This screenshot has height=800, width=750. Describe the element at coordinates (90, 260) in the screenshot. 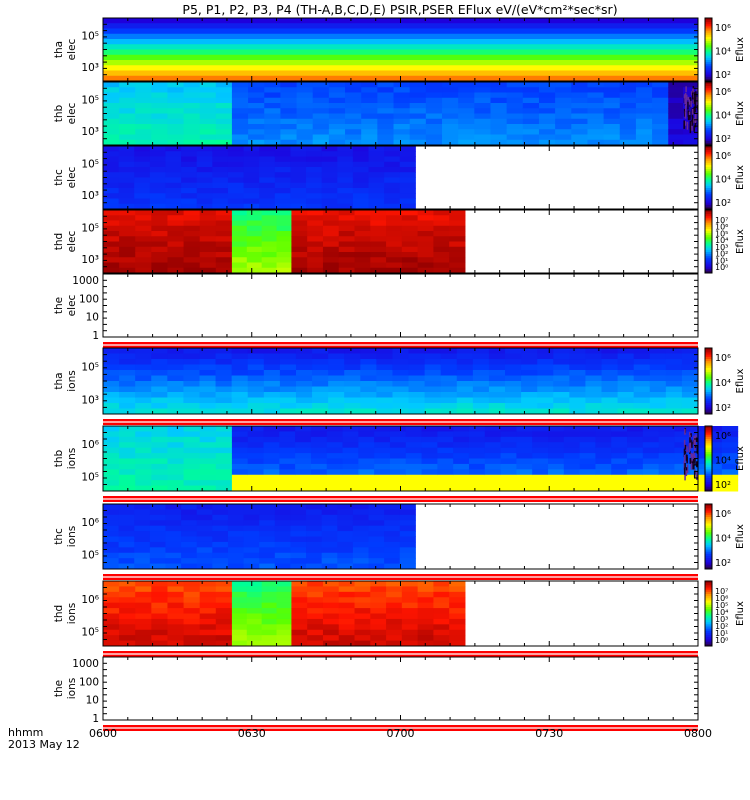

I see `y-tick-label: 10³` at that location.